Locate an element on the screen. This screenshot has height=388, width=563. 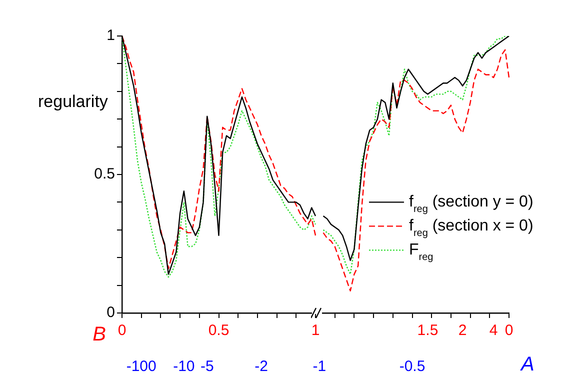
x-tick-label: -100 is located at coordinates (141, 367).